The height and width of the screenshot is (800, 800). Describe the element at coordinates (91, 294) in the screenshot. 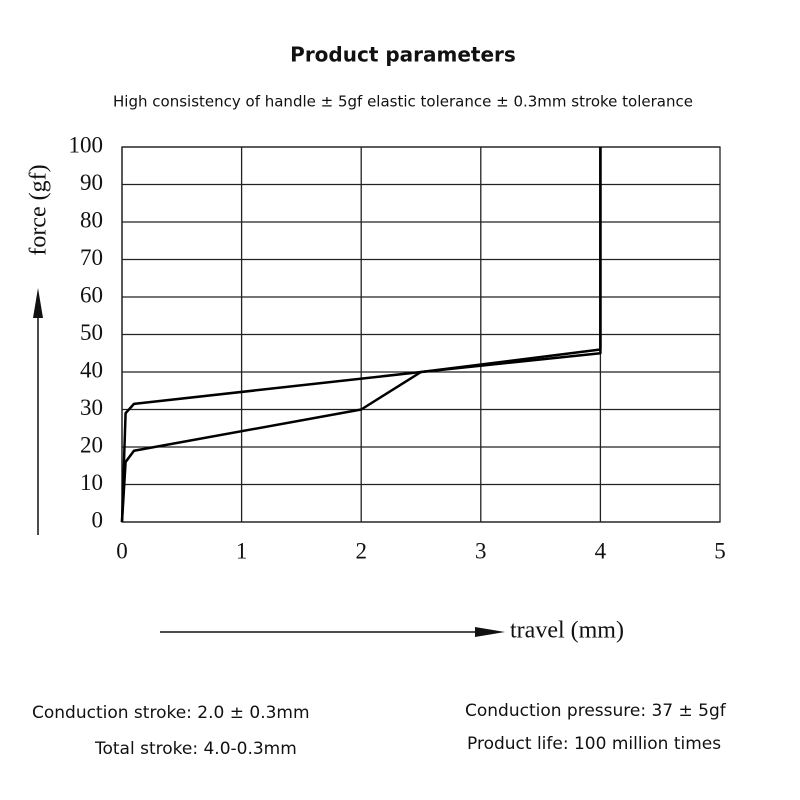

I see `y-tick-label: 60` at that location.